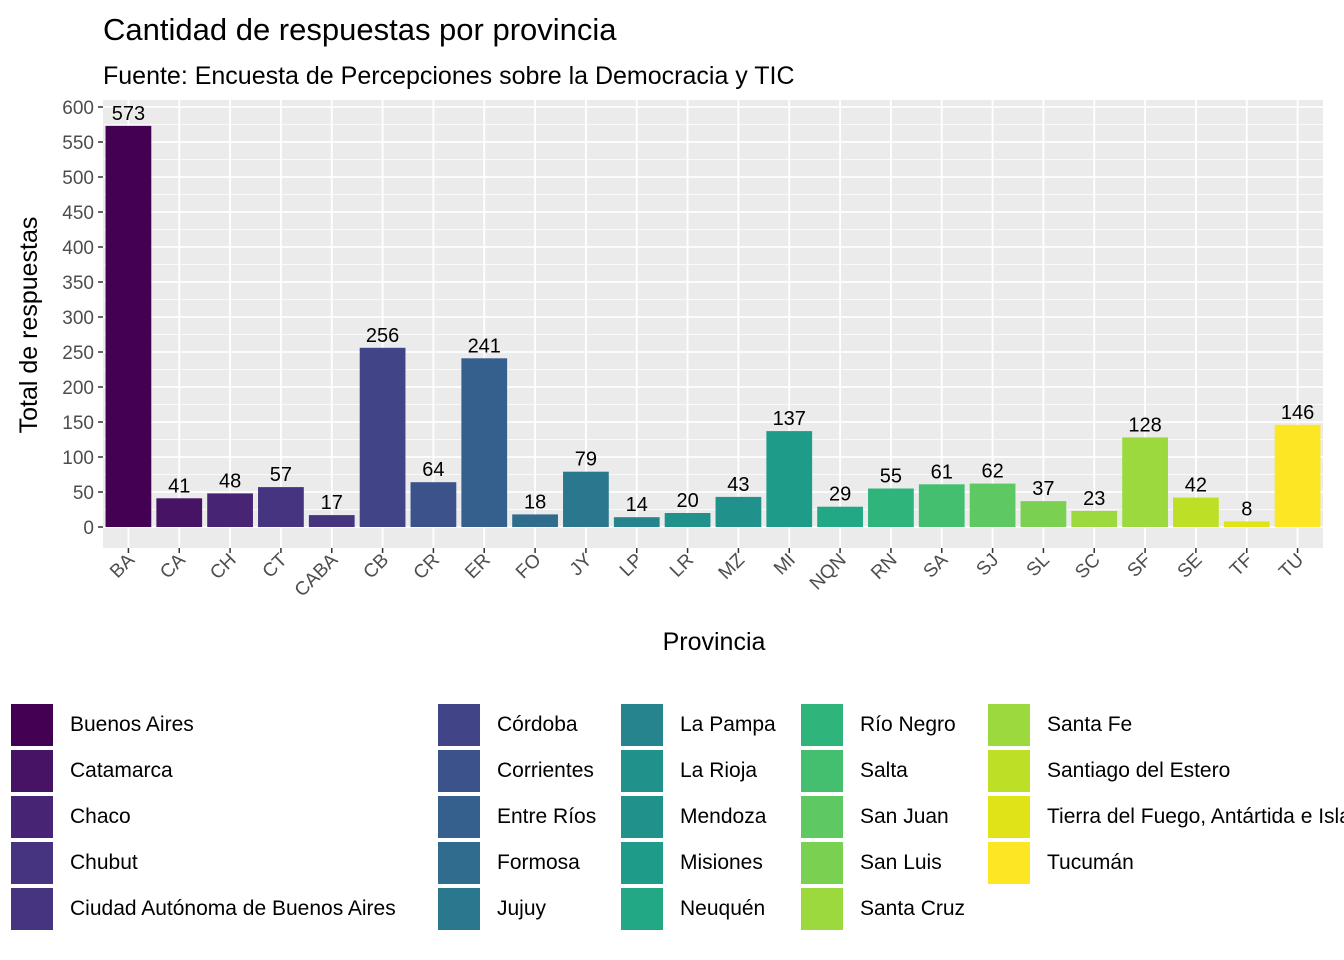 Image resolution: width=1344 pixels, height=960 pixels. Describe the element at coordinates (78, 108) in the screenshot. I see `y-tick-label: 600` at that location.